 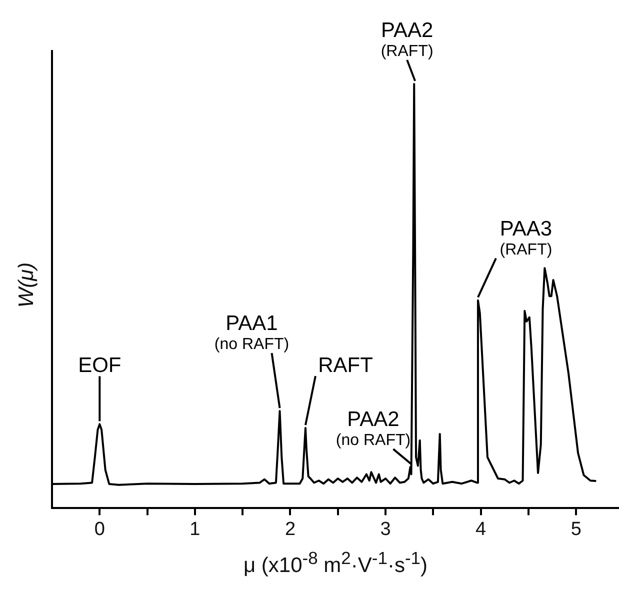 What do you see at coordinates (407, 39) in the screenshot?
I see `annotation: PAA2 (RAFT)` at bounding box center [407, 39].